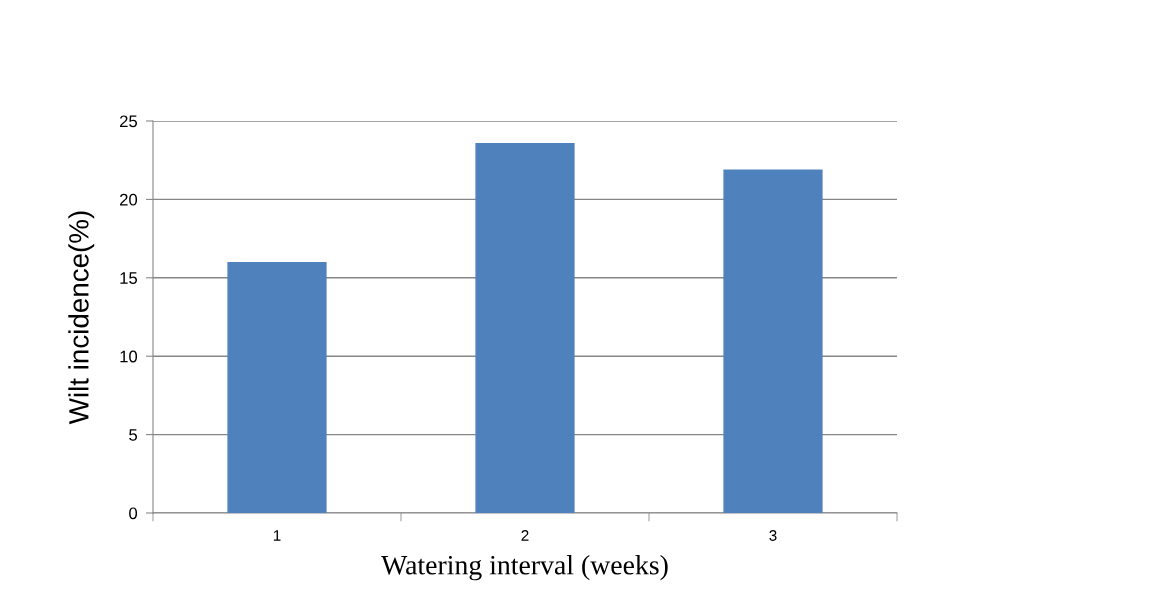 The width and height of the screenshot is (1153, 610). What do you see at coordinates (524, 568) in the screenshot?
I see `x-axis-title: Watering interval (weeks)` at bounding box center [524, 568].